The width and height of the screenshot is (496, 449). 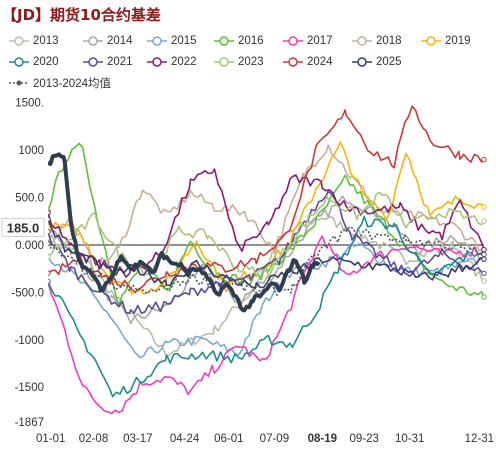 I want to click on x-tick-label: 07-09, so click(x=274, y=439).